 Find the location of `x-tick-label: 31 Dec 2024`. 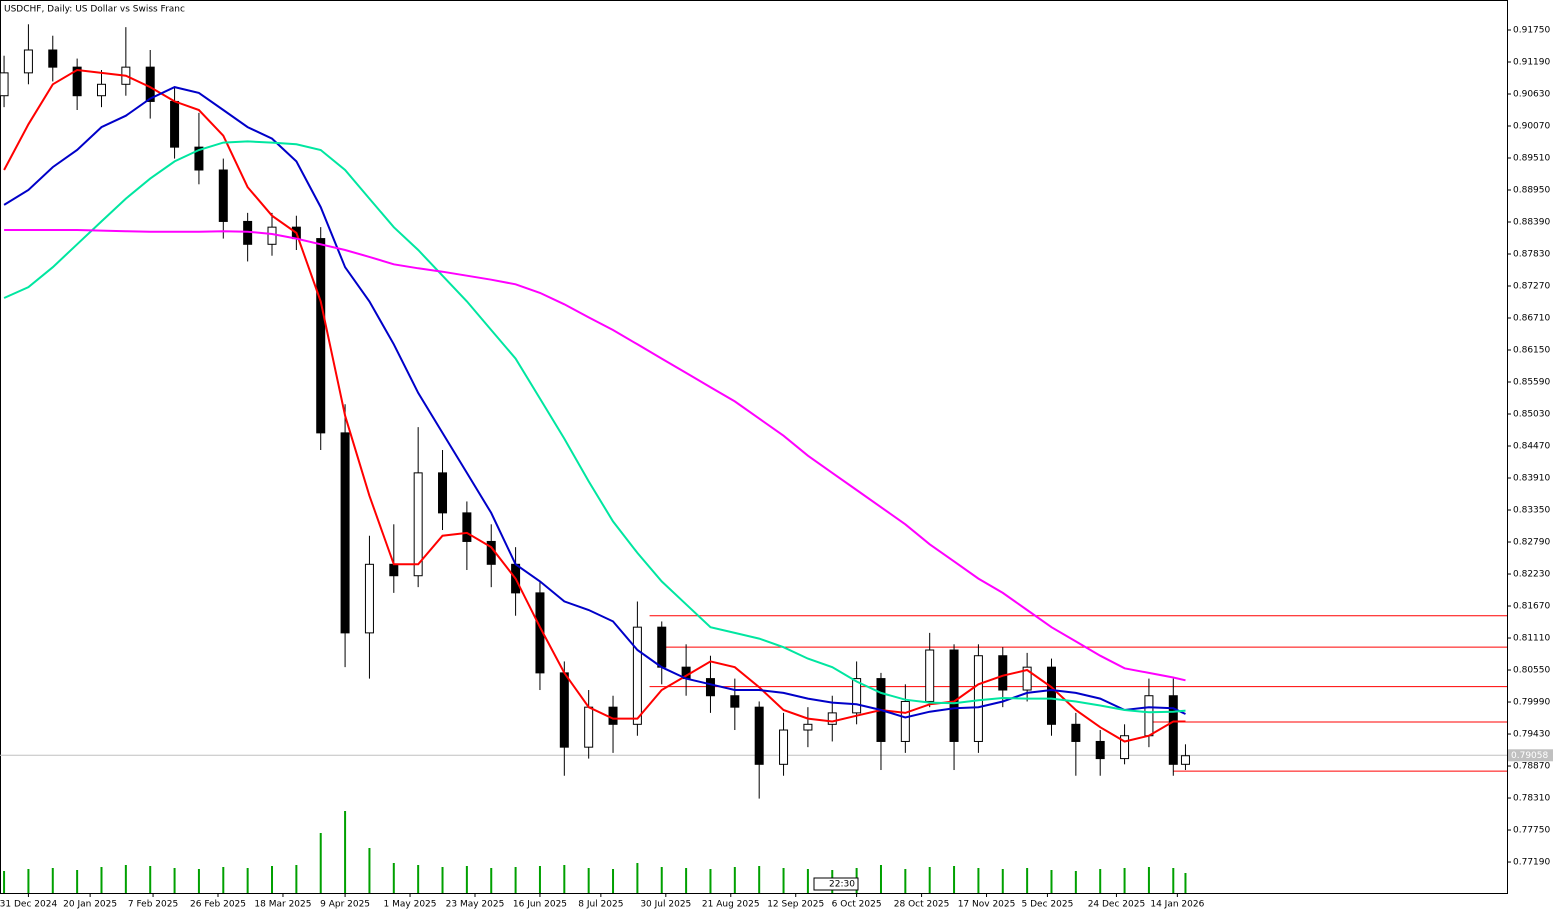

x-tick-label: 31 Dec 2024 is located at coordinates (28, 905).